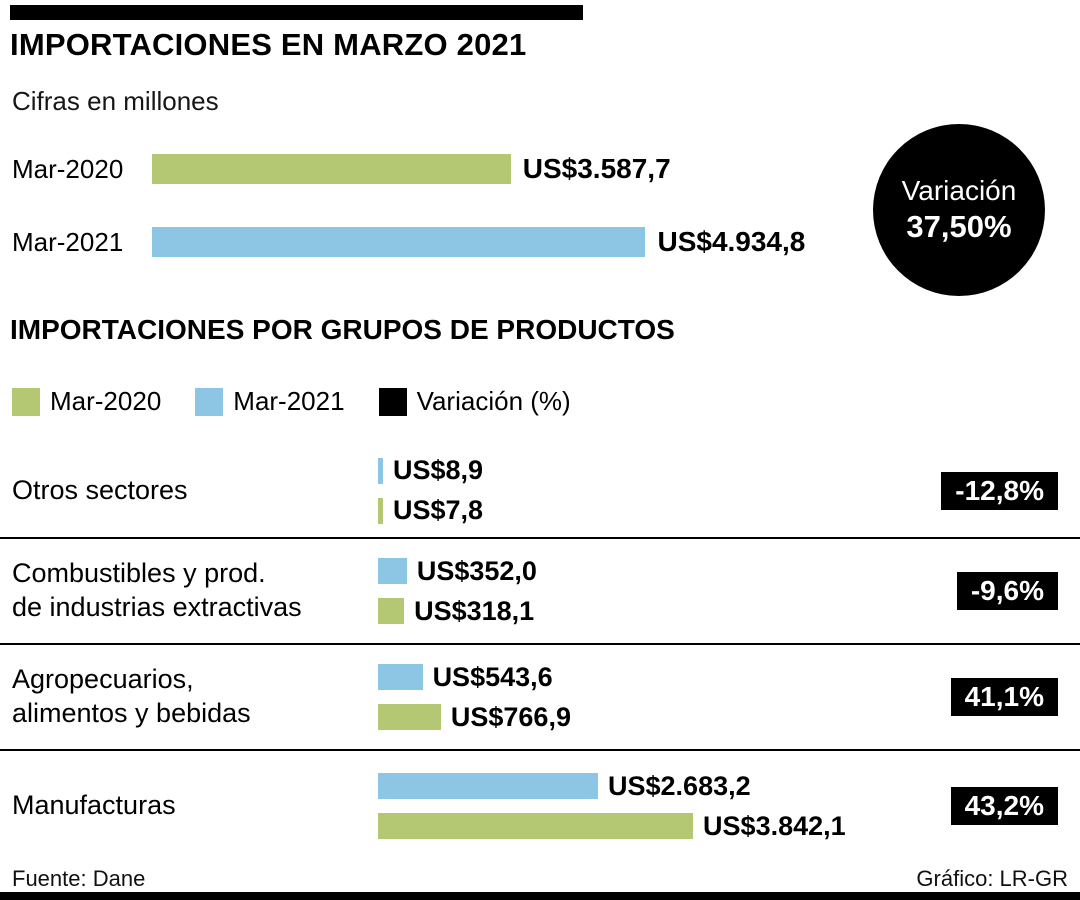 The height and width of the screenshot is (900, 1080). I want to click on source-credit: Fuente: Dane, so click(79, 878).